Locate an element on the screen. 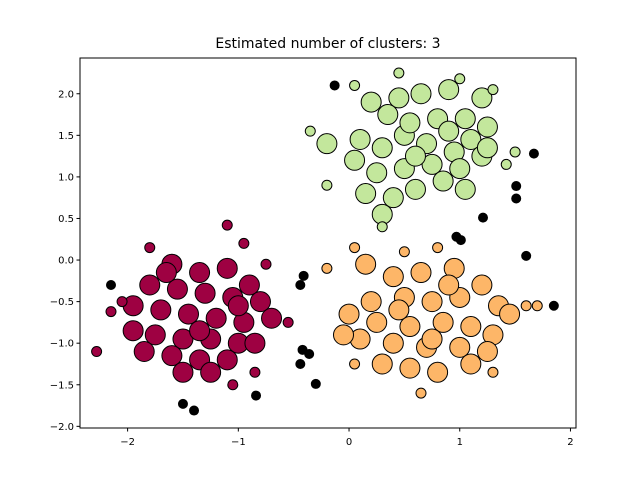  x-tick-label: 2 is located at coordinates (570, 442).